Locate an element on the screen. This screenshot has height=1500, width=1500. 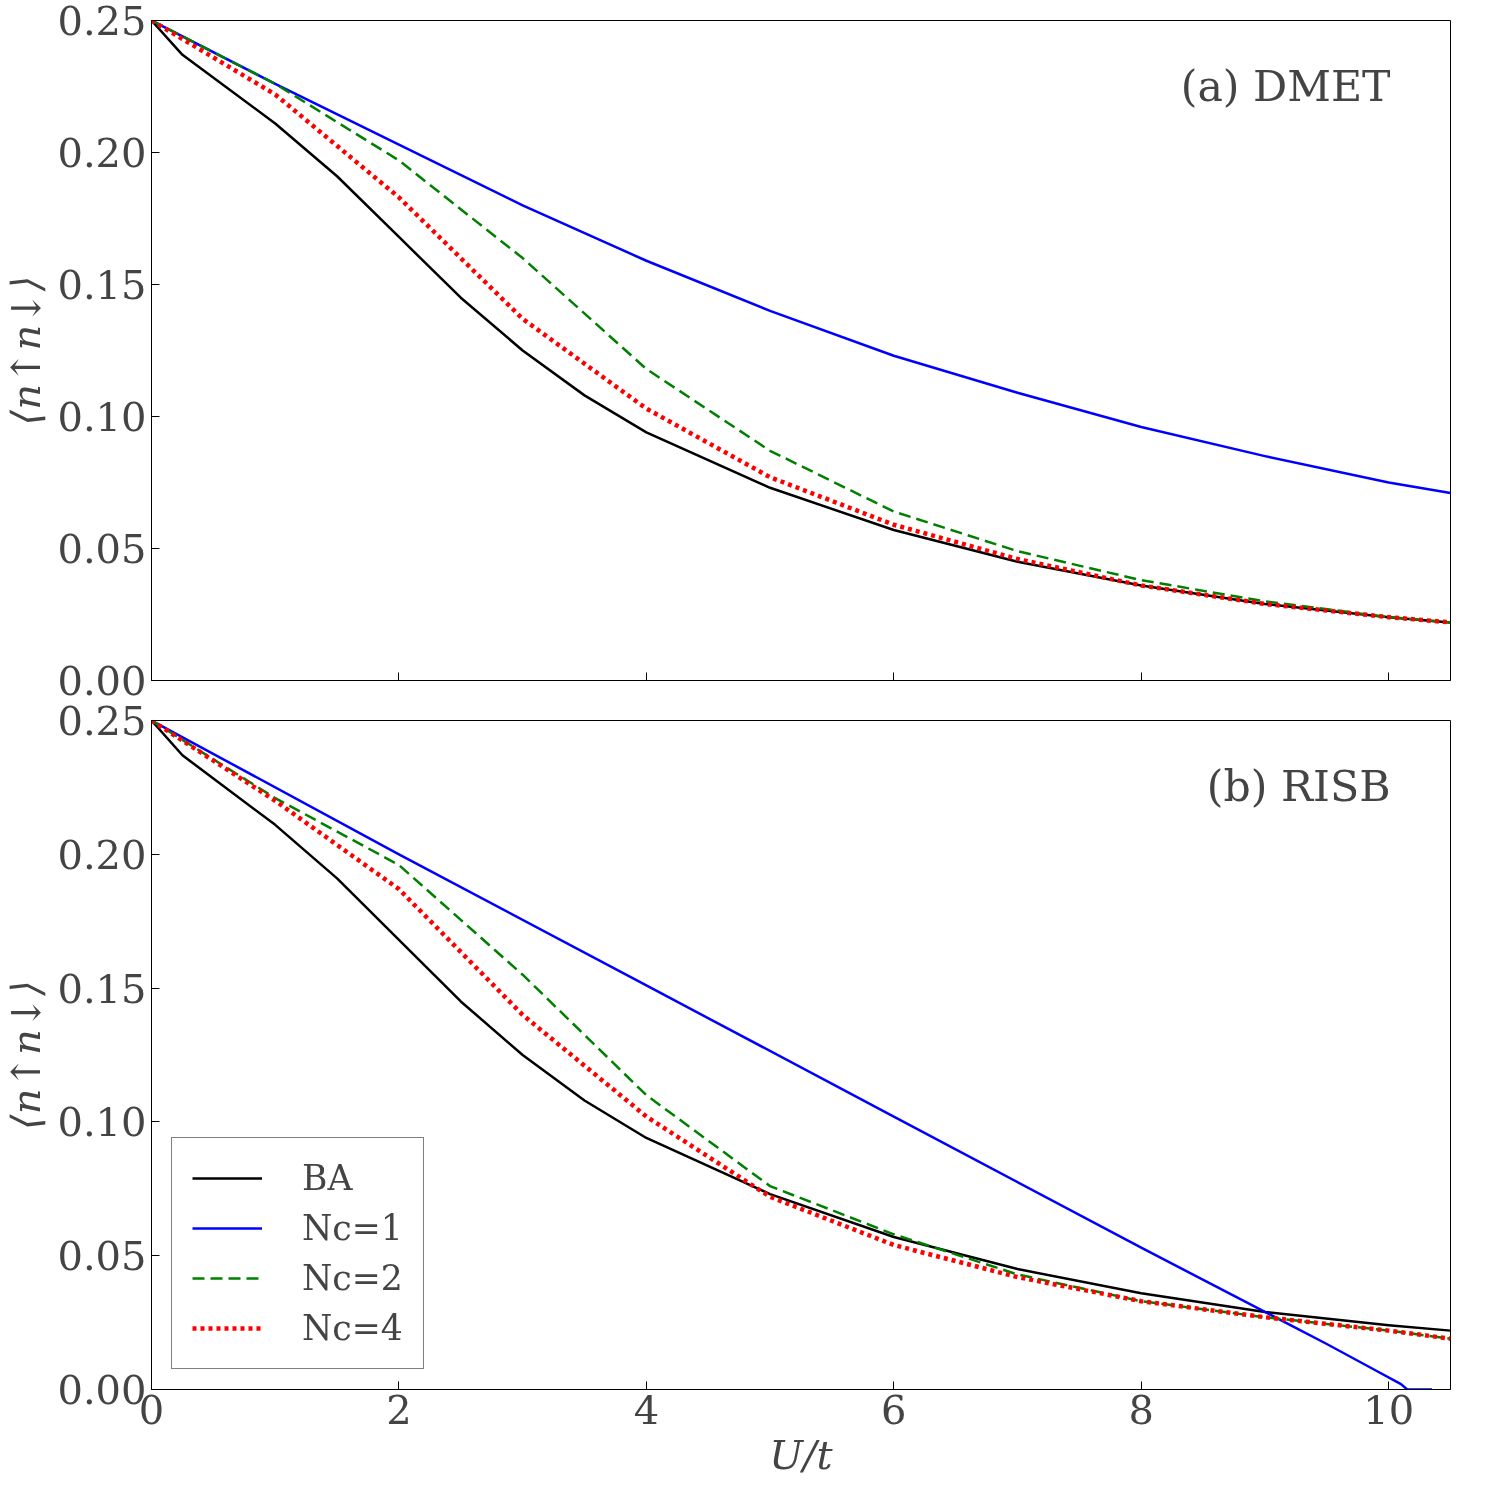
annotation: (b) RISB is located at coordinates (1298, 785).